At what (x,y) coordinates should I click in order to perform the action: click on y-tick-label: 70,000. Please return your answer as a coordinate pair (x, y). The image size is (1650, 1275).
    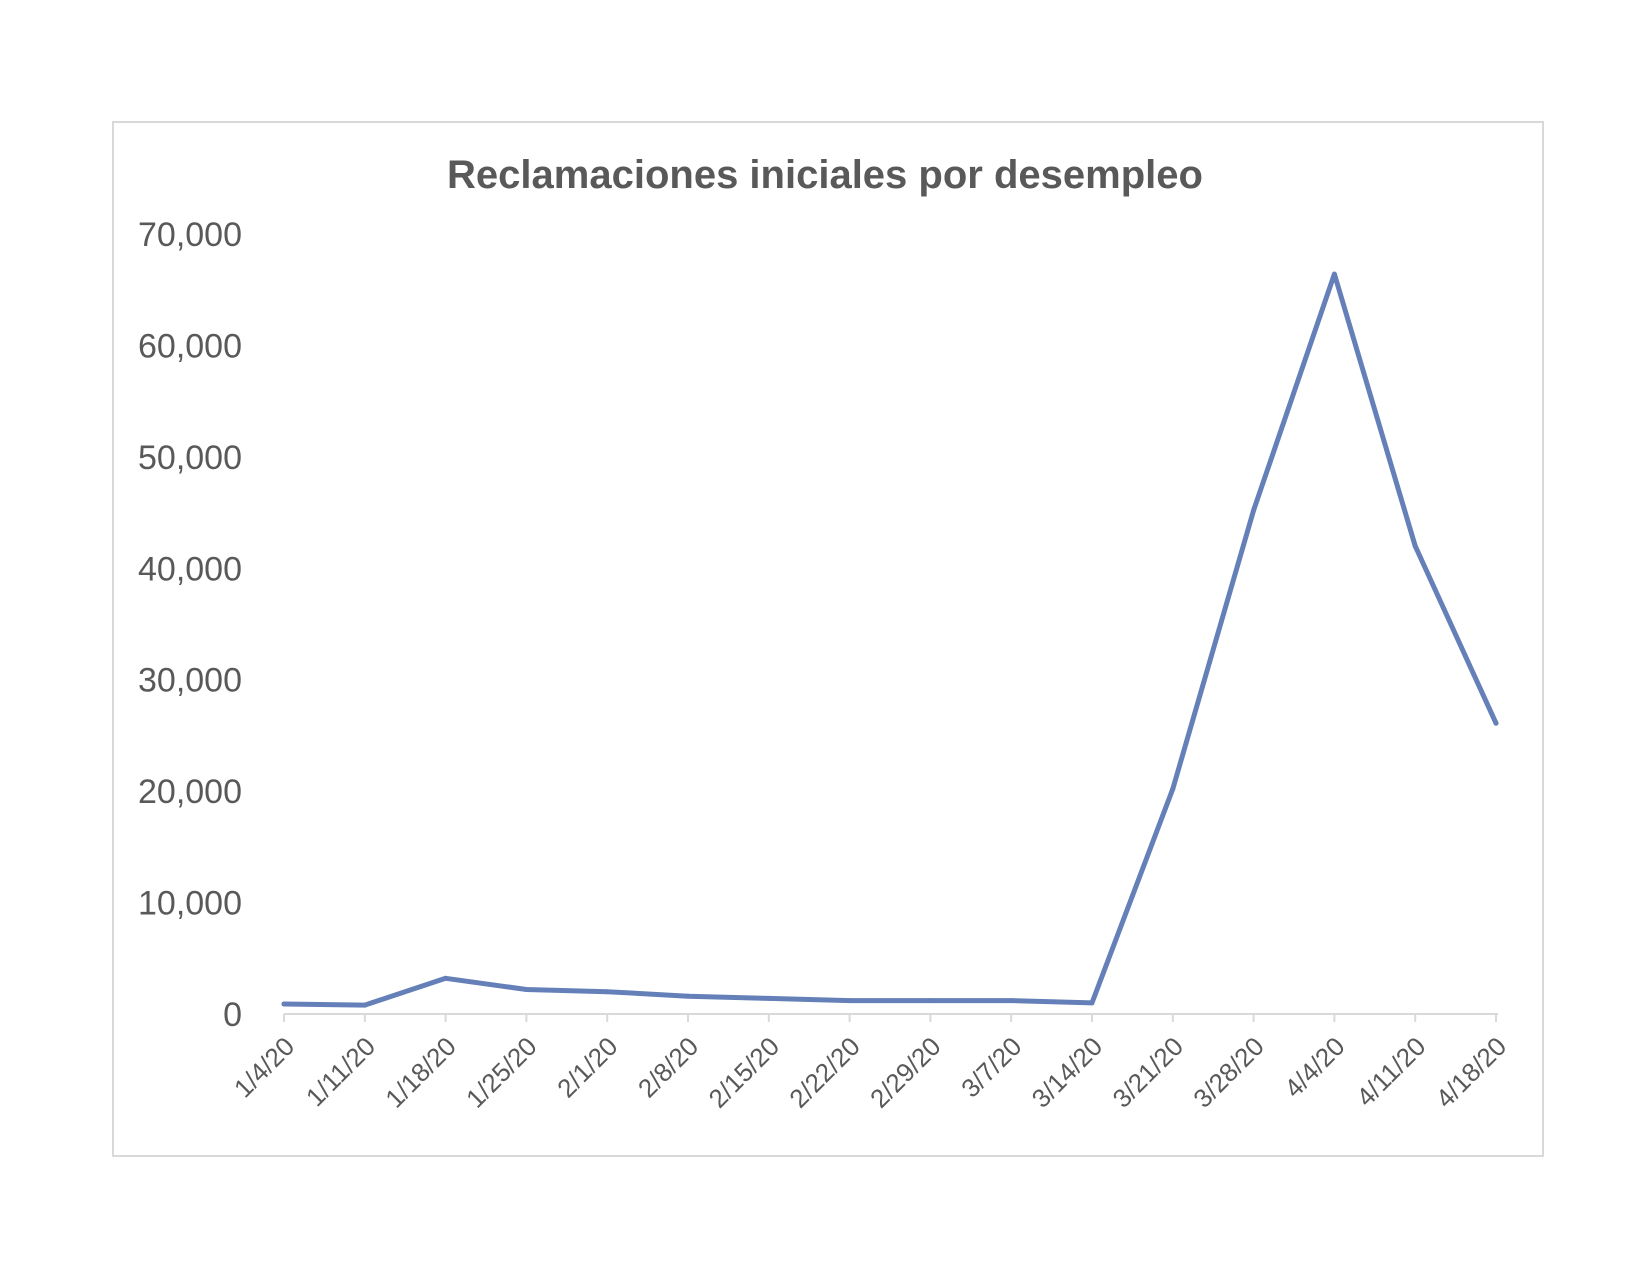
    Looking at the image, I should click on (190, 235).